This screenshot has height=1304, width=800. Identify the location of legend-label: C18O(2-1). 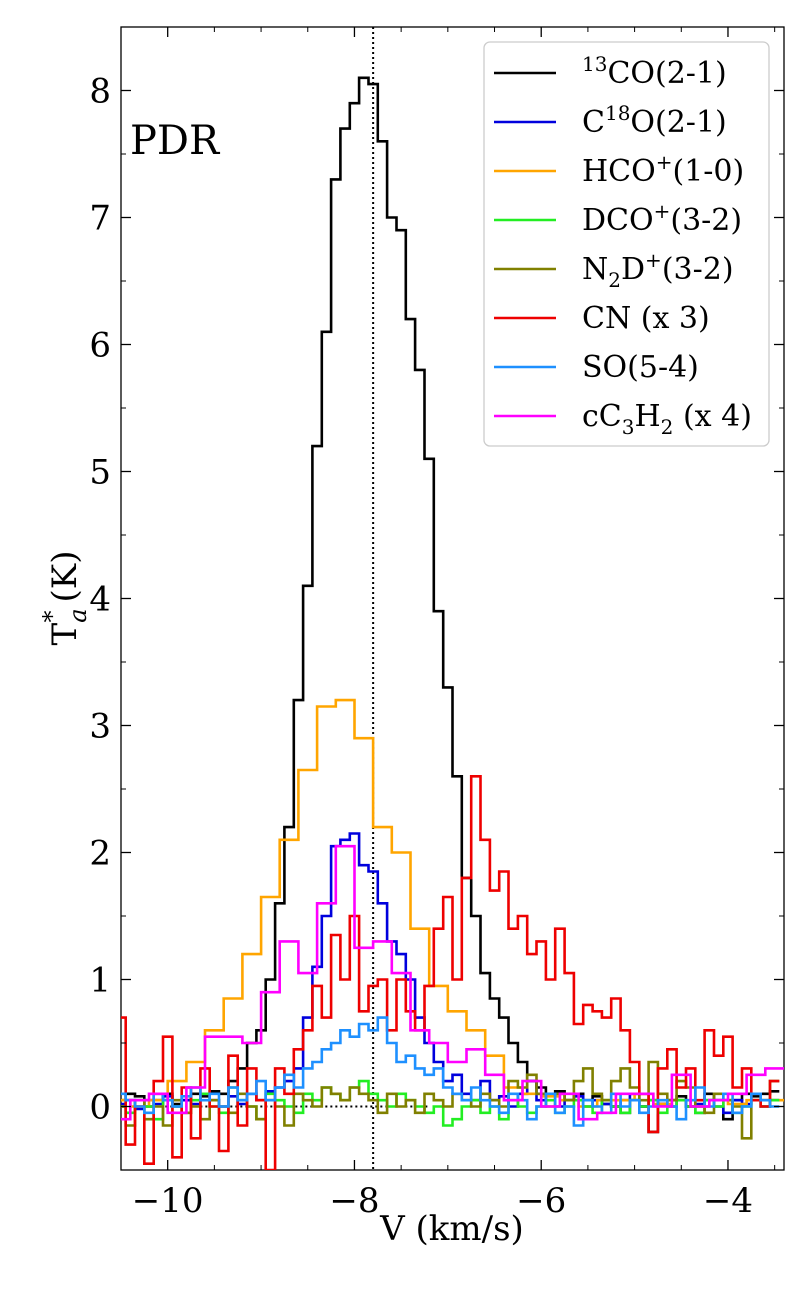
(654, 120).